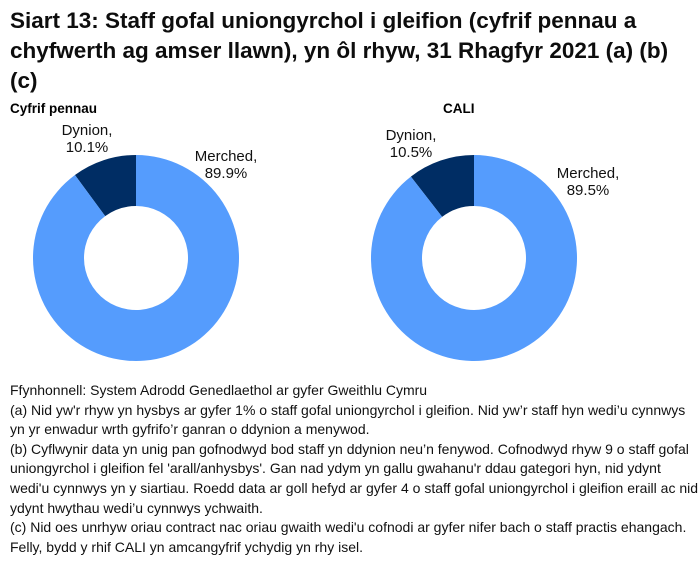 This screenshot has height=573, width=700. What do you see at coordinates (54, 108) in the screenshot?
I see `left-chart-subtitle: Cyfrif pennau` at bounding box center [54, 108].